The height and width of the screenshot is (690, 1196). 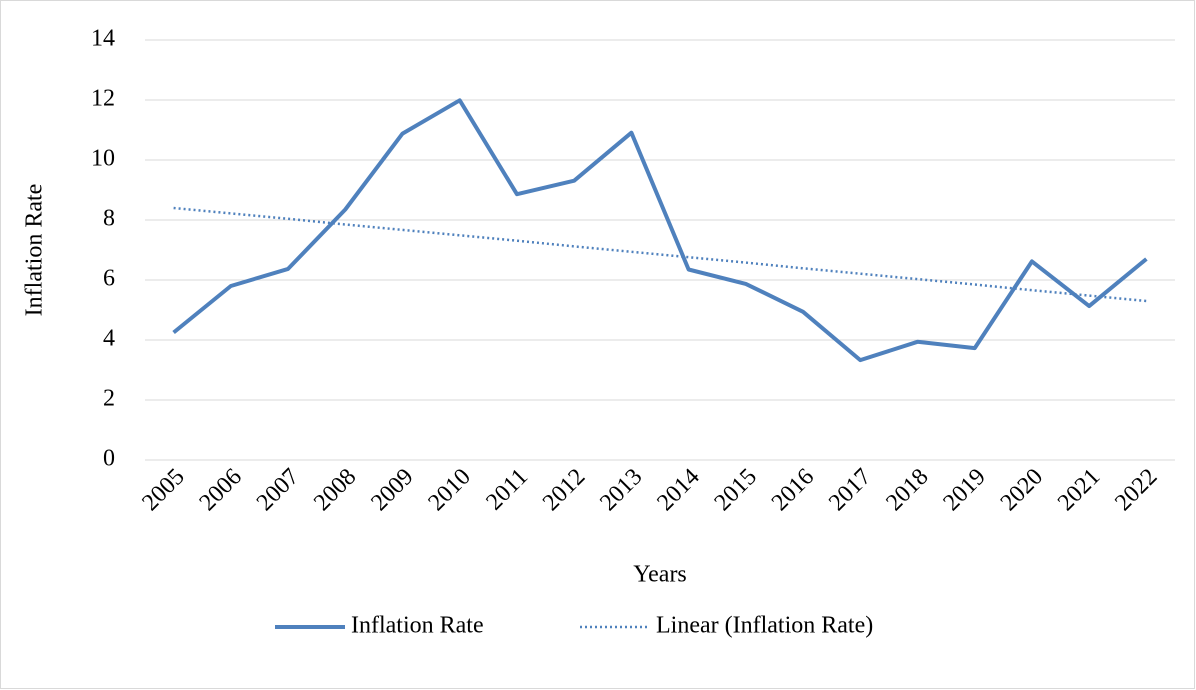 What do you see at coordinates (417, 626) in the screenshot?
I see `legend-label: Inflation Rate` at bounding box center [417, 626].